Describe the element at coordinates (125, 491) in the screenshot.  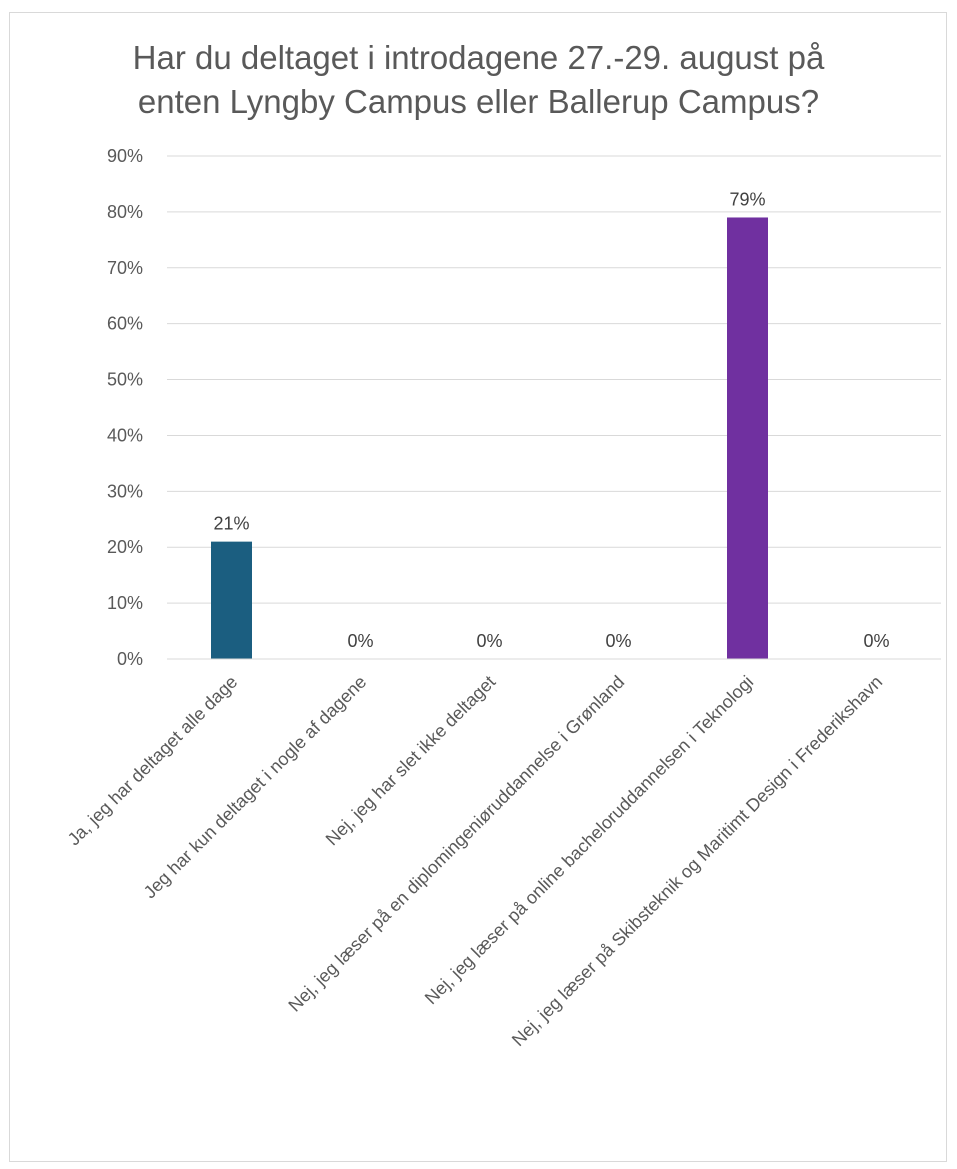
I see `y-tick-label: 30%` at that location.